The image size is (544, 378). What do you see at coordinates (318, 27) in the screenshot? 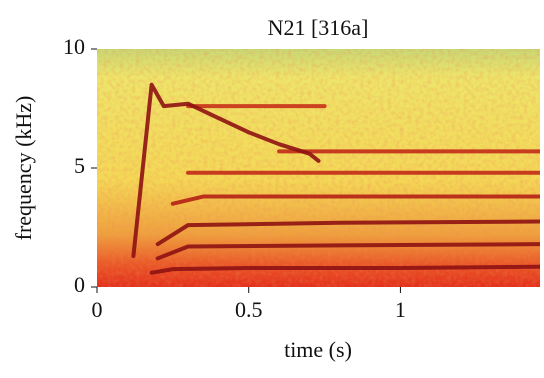
I see `chart-title: N21 [316a]` at bounding box center [318, 27].